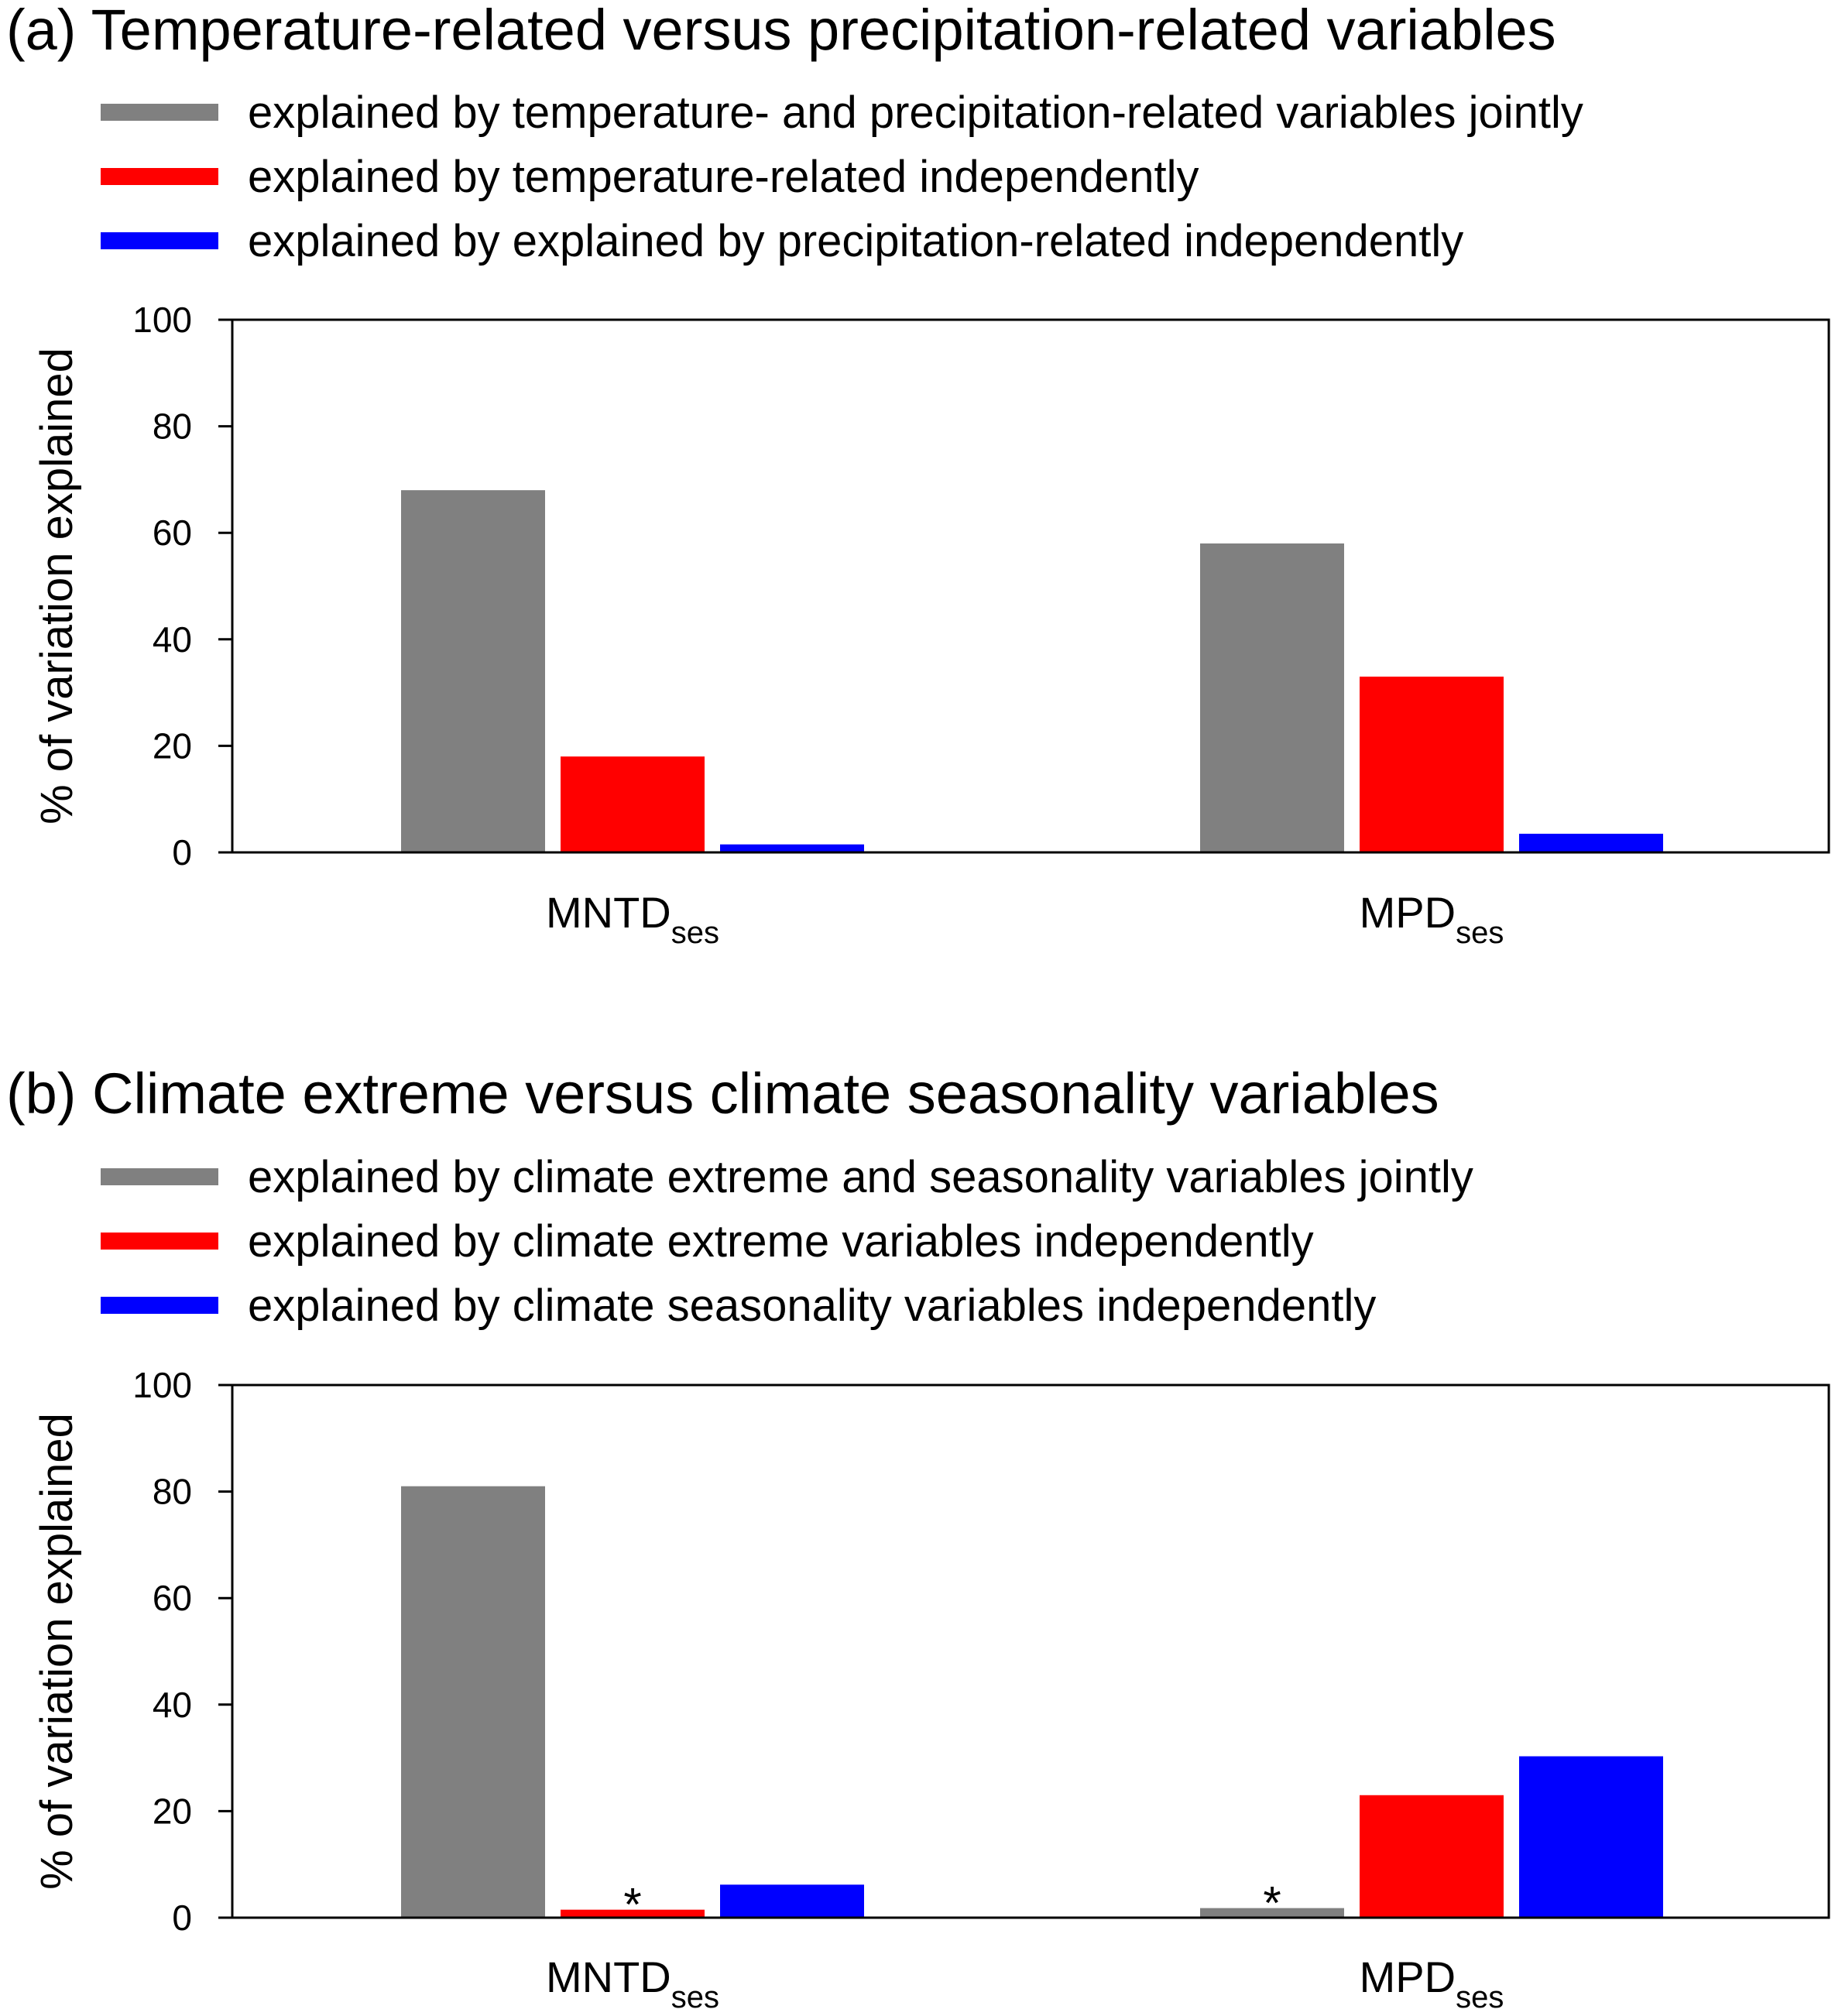 Image resolution: width=1835 pixels, height=2016 pixels. Describe the element at coordinates (632, 1983) in the screenshot. I see `panel-b-category-label: MNTDses` at that location.